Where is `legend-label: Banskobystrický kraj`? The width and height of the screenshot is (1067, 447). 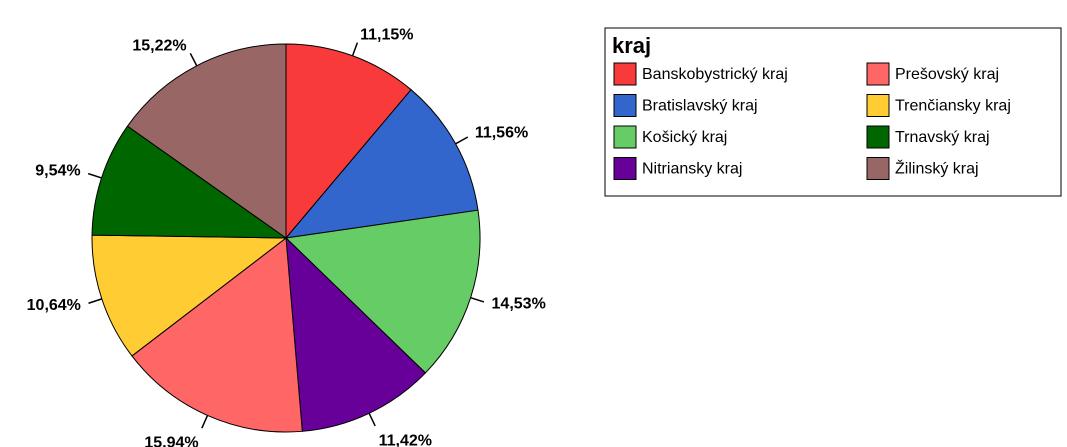 legend-label: Banskobystrický kraj is located at coordinates (715, 74).